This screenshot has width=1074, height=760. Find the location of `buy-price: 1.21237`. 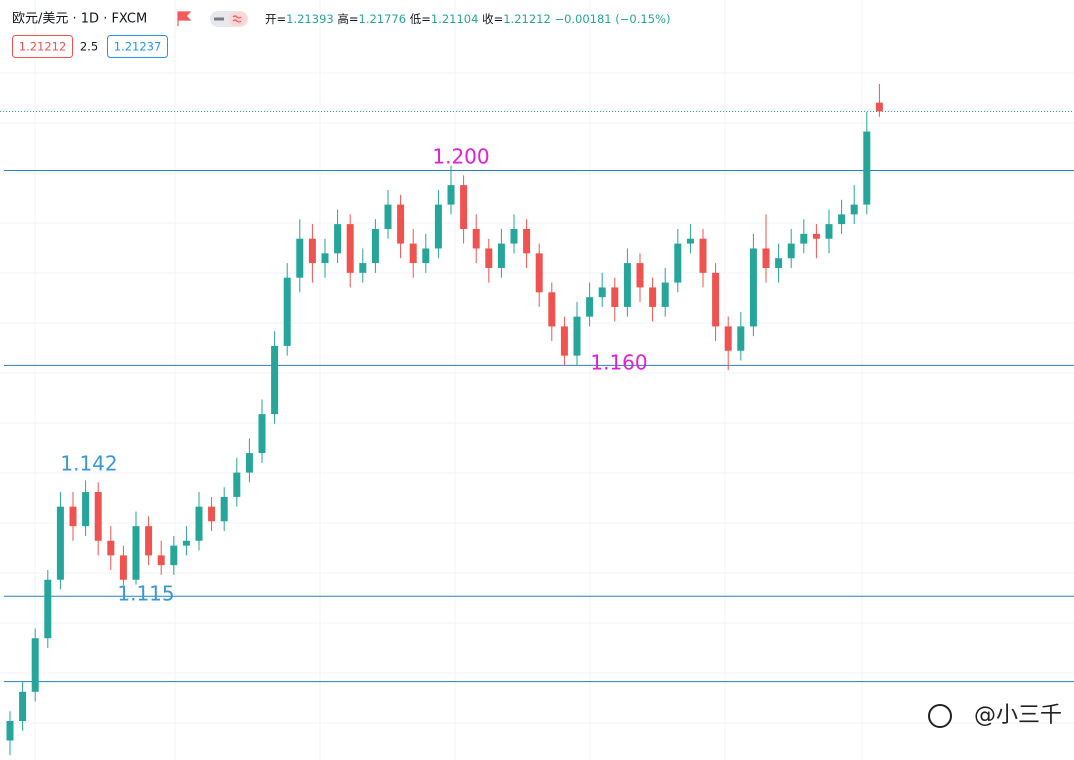

buy-price: 1.21237 is located at coordinates (138, 47).